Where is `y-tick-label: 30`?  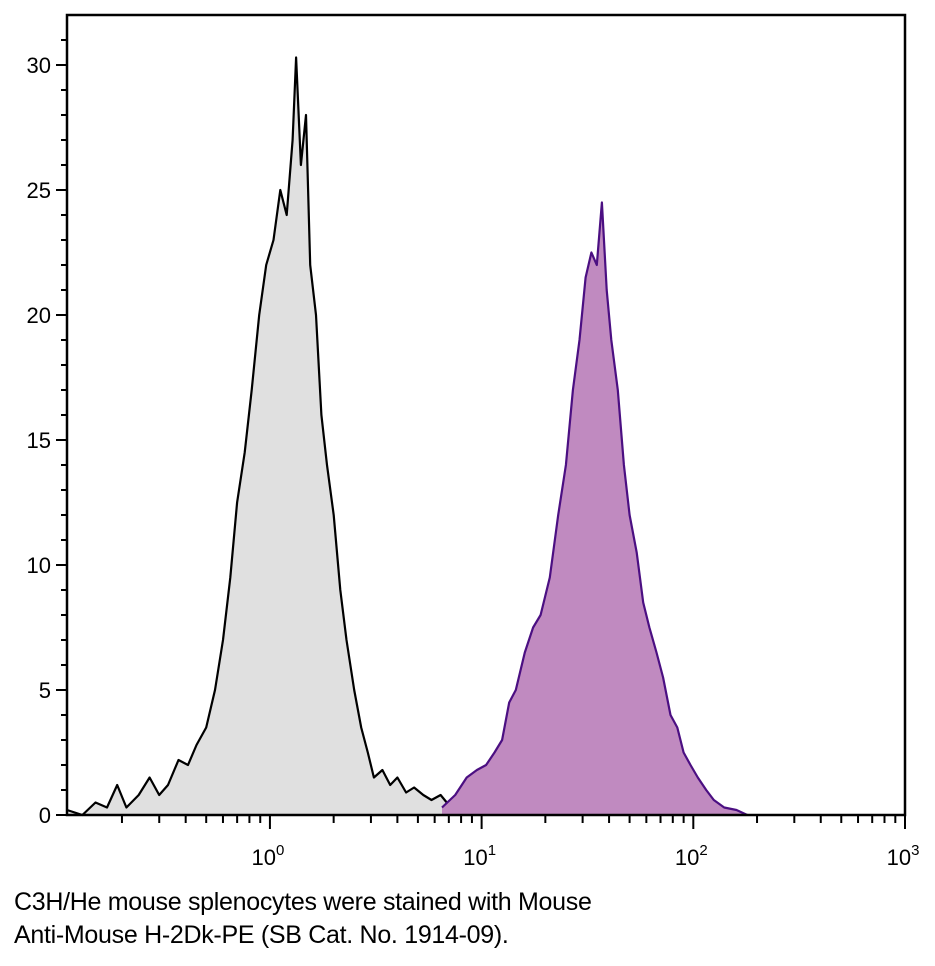
y-tick-label: 30 is located at coordinates (39, 65).